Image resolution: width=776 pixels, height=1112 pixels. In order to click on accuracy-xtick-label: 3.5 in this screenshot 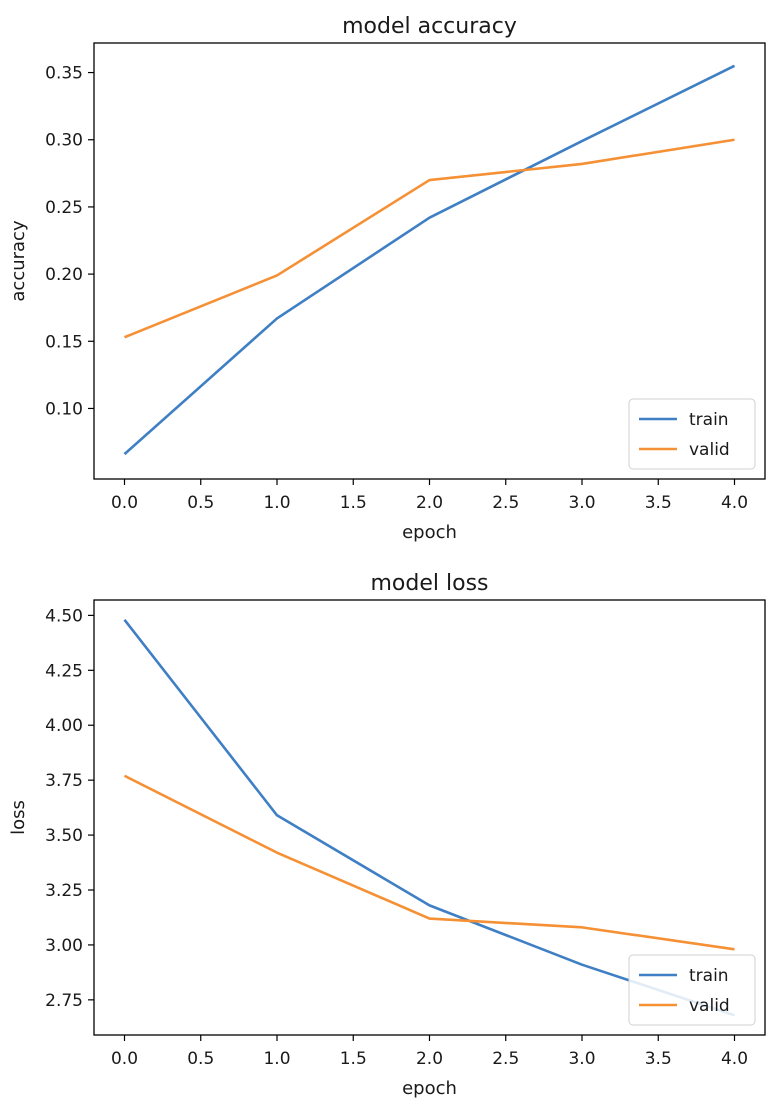, I will do `click(658, 503)`.